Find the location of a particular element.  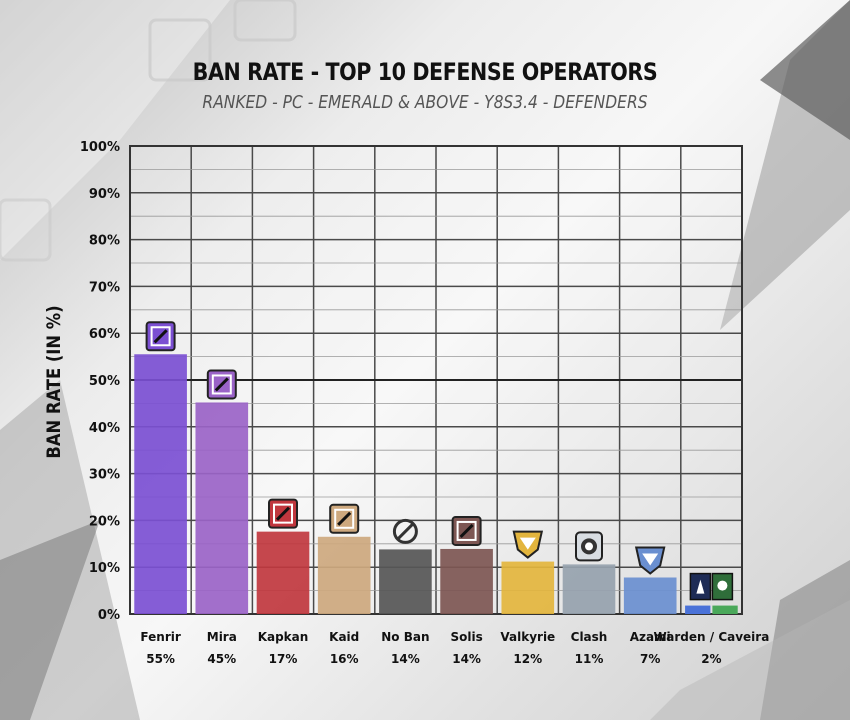

y-tick-label: 10% is located at coordinates (104, 568).